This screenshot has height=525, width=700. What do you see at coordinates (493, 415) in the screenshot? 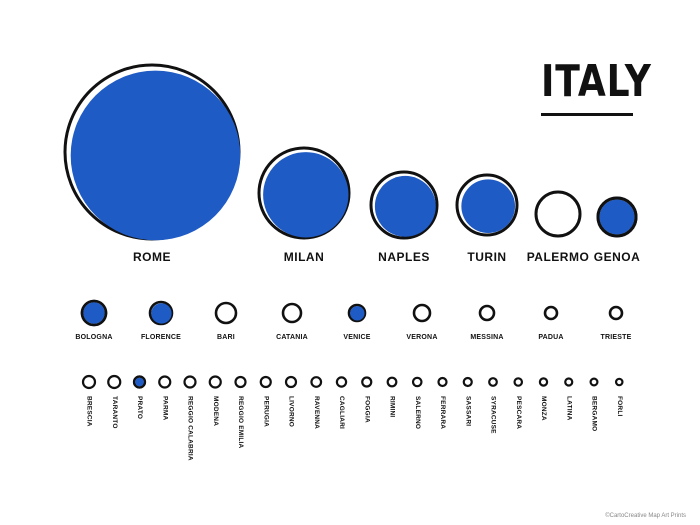
I see `small-city-label-16: SYRACUSE` at bounding box center [493, 415].